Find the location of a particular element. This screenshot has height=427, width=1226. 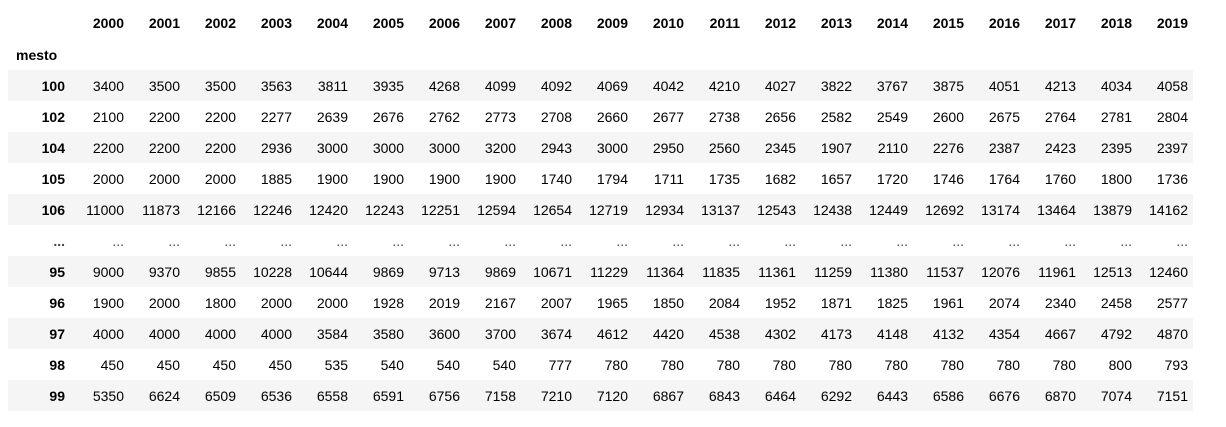

table-cell: 4420 is located at coordinates (668, 333).